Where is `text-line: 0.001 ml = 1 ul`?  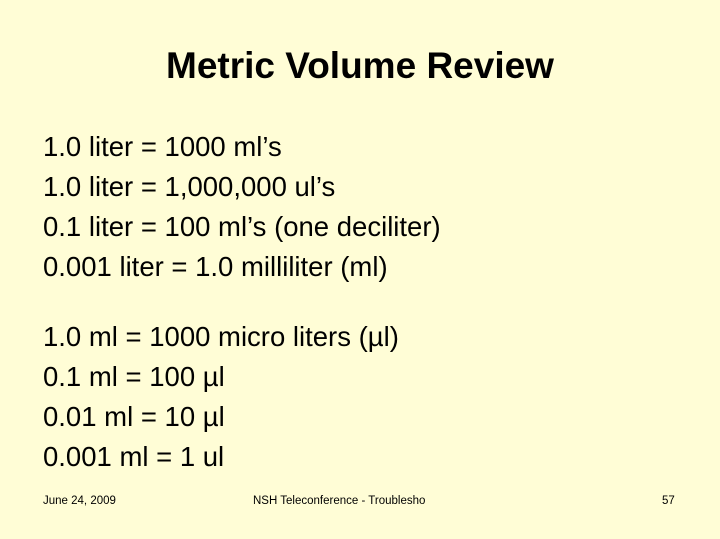
text-line: 0.001 ml = 1 ul is located at coordinates (134, 456).